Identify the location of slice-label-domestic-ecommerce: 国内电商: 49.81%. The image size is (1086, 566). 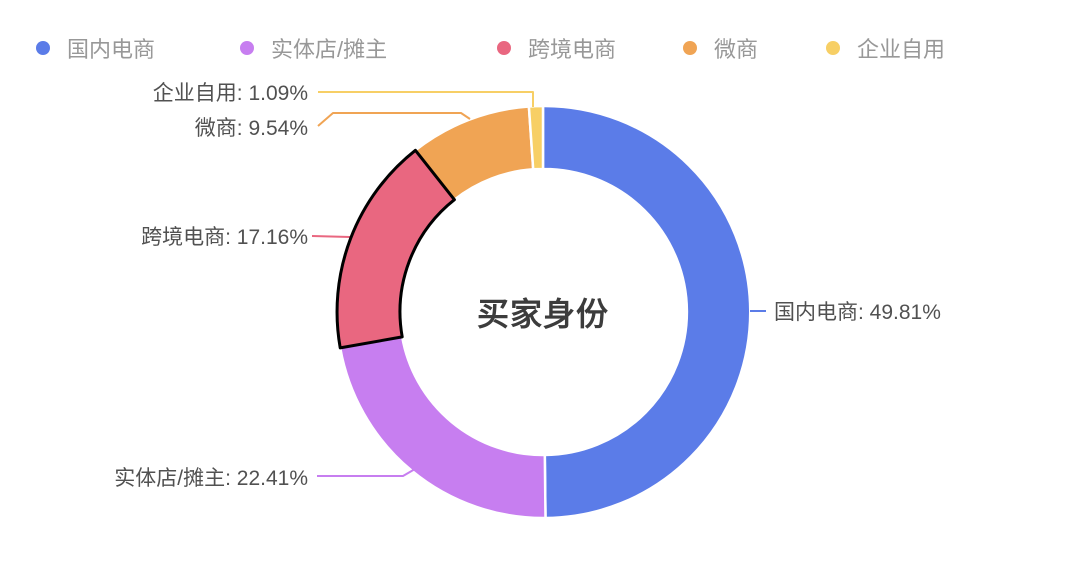
(857, 312).